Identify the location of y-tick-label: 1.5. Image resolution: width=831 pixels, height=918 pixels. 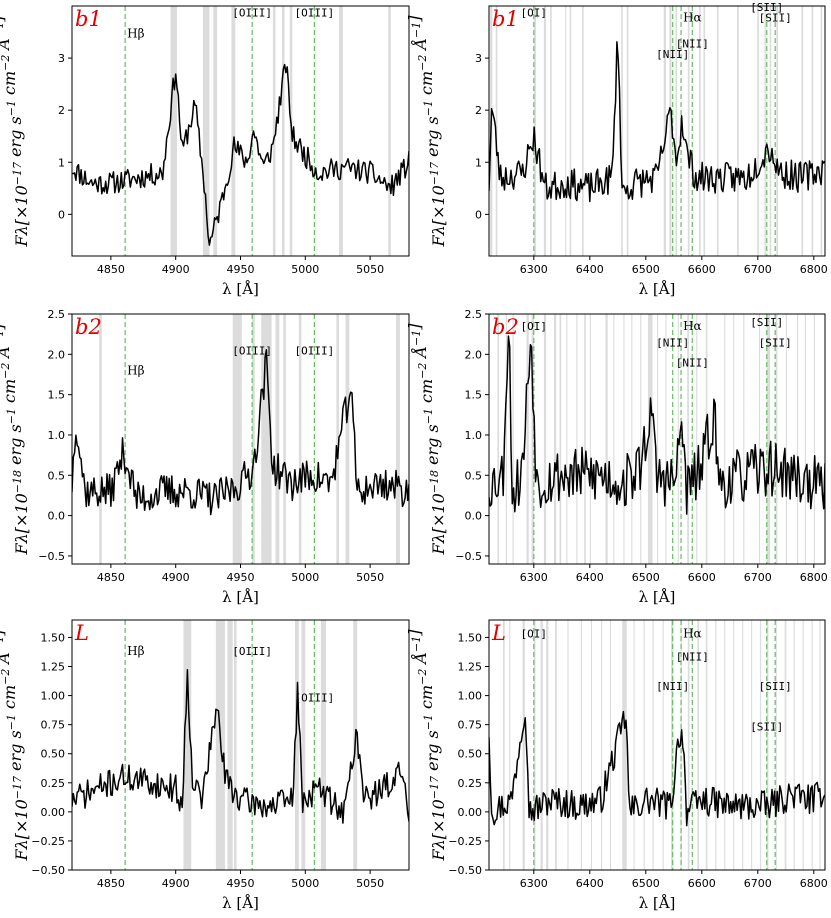
(57, 395).